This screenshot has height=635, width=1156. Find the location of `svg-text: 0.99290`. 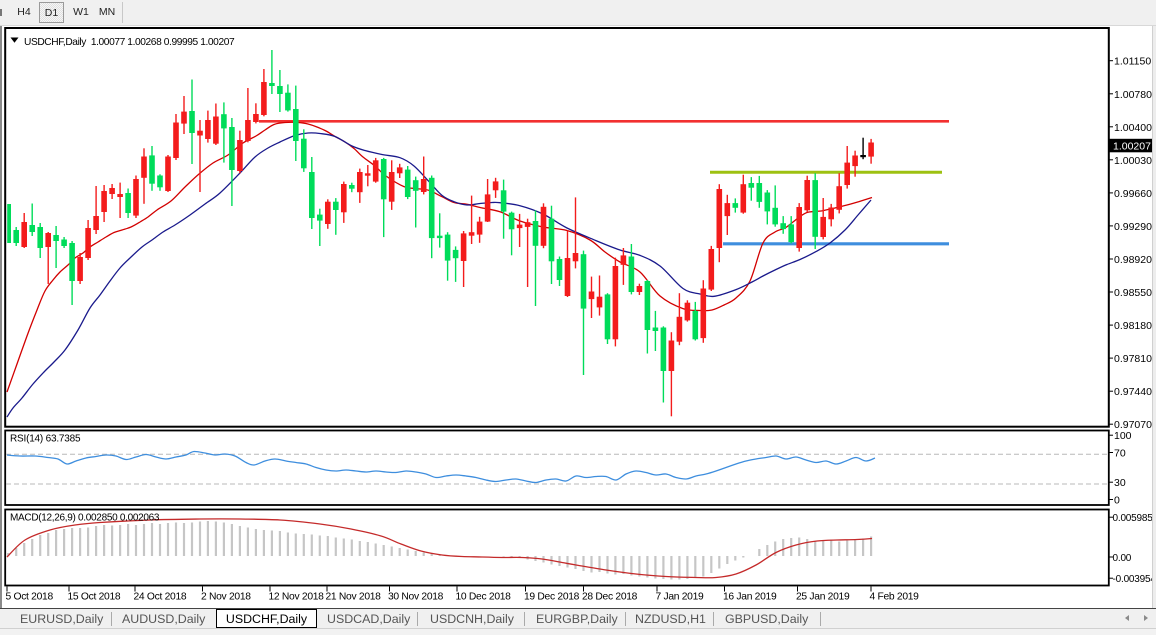

svg-text: 0.99290 is located at coordinates (1133, 227).